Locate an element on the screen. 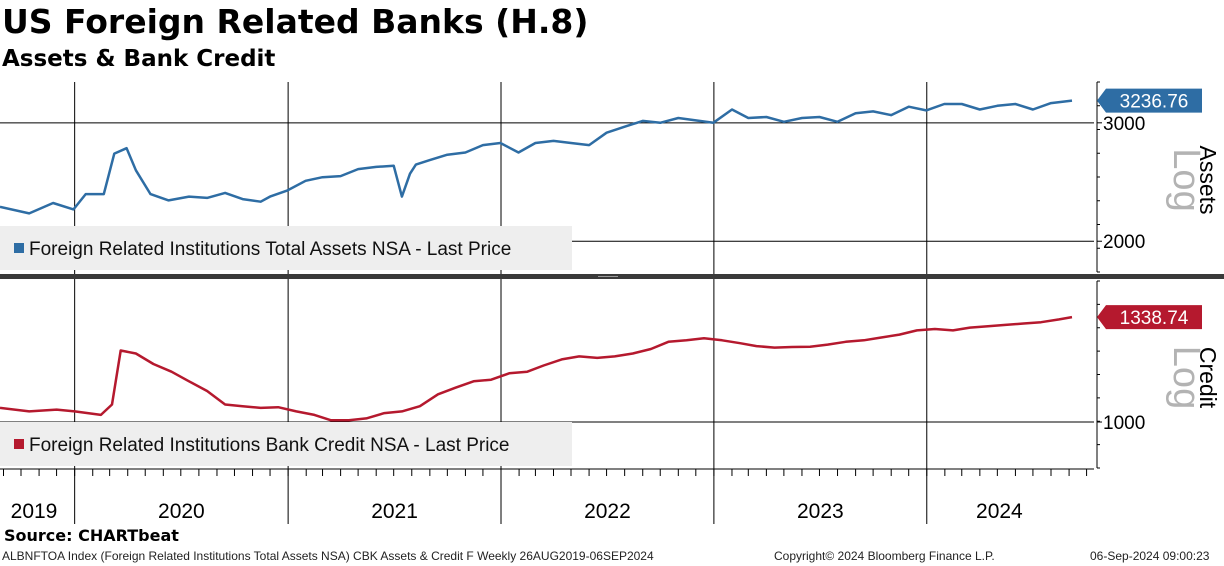 This screenshot has width=1224, height=566. y-tick-label: 3000 is located at coordinates (1124, 124).